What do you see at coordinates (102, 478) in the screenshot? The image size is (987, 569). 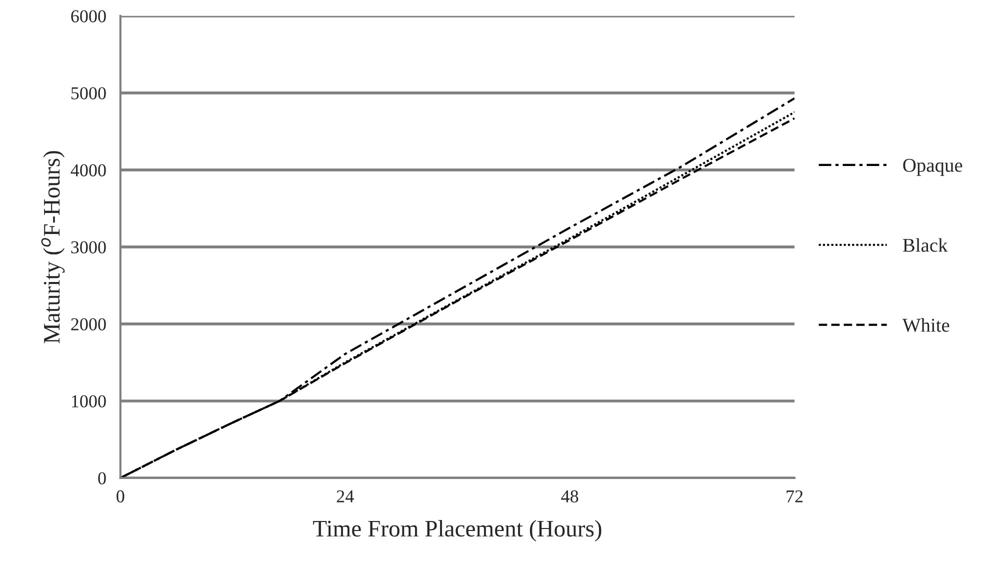 I see `y-tick-label: 0` at bounding box center [102, 478].